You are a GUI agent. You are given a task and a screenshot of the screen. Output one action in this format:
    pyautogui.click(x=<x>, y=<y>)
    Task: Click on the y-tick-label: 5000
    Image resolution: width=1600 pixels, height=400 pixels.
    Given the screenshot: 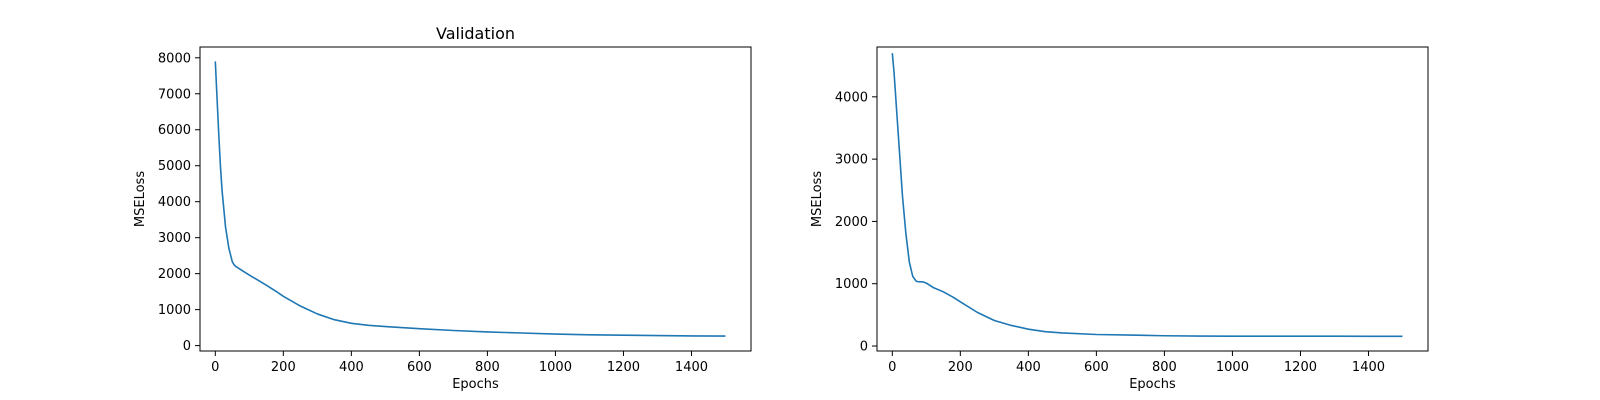 What is the action you would take?
    pyautogui.click(x=174, y=166)
    